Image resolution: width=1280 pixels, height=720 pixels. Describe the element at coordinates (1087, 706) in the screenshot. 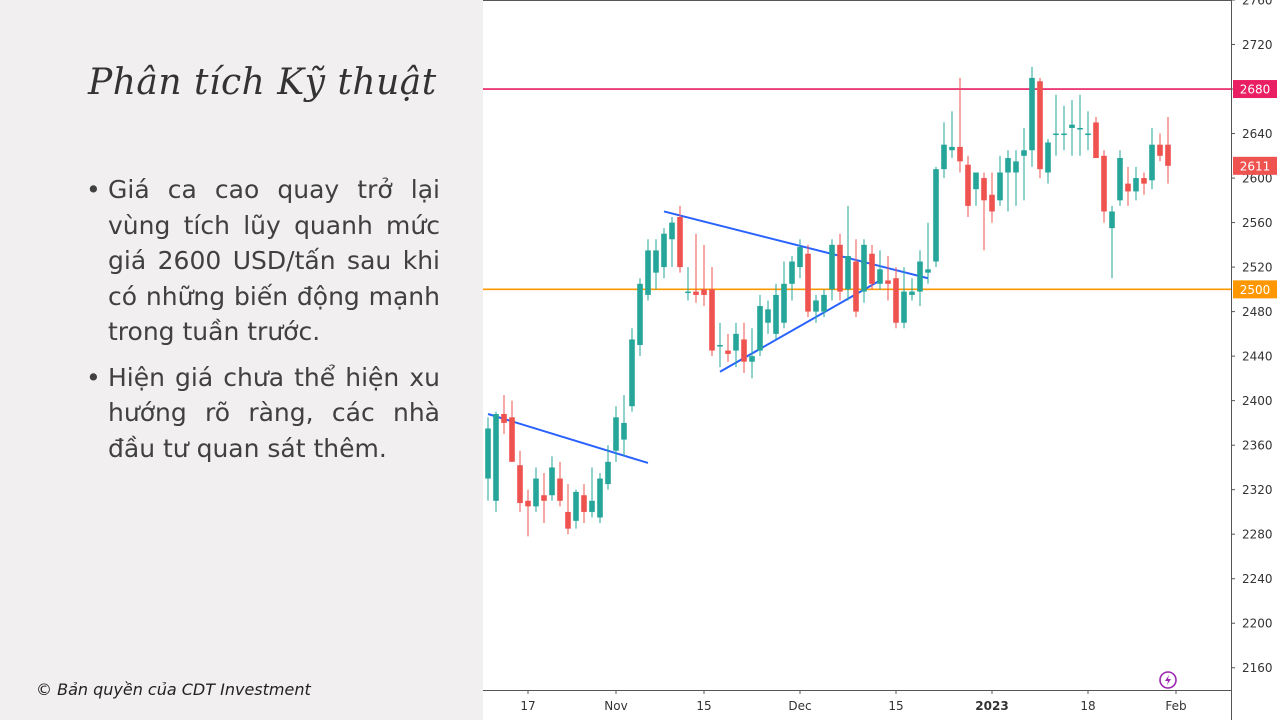

I see `time-tick-label: 18` at that location.